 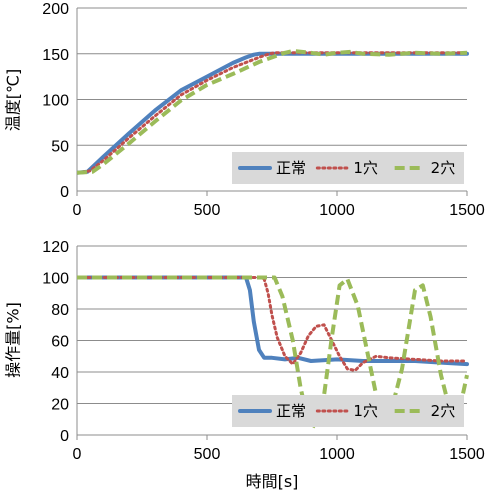 What do you see at coordinates (13, 340) in the screenshot?
I see `y-axis-label: 操作量[%]` at bounding box center [13, 340].